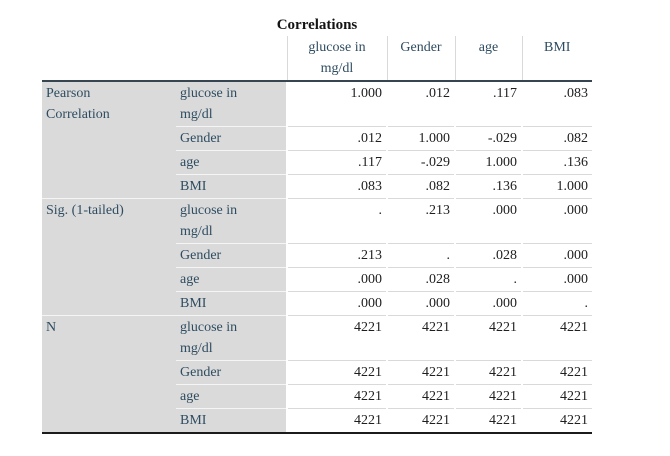 This screenshot has width=670, height=456. What do you see at coordinates (420, 59) in the screenshot?
I see `column-header-gender: Gender` at bounding box center [420, 59].